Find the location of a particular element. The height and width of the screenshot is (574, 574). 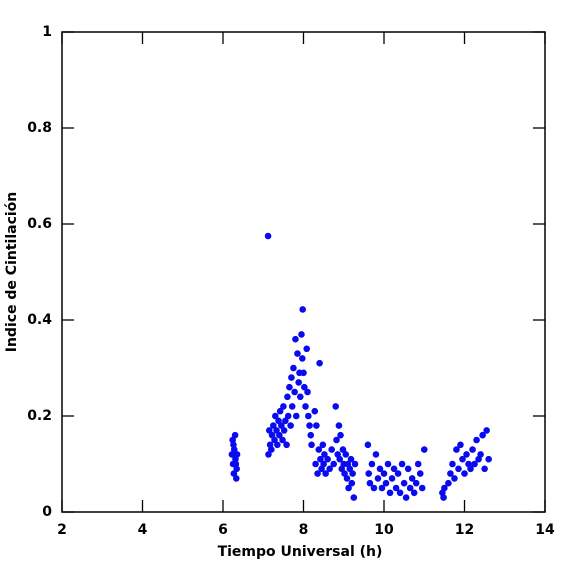

x-tick-label: 2 is located at coordinates (62, 530).